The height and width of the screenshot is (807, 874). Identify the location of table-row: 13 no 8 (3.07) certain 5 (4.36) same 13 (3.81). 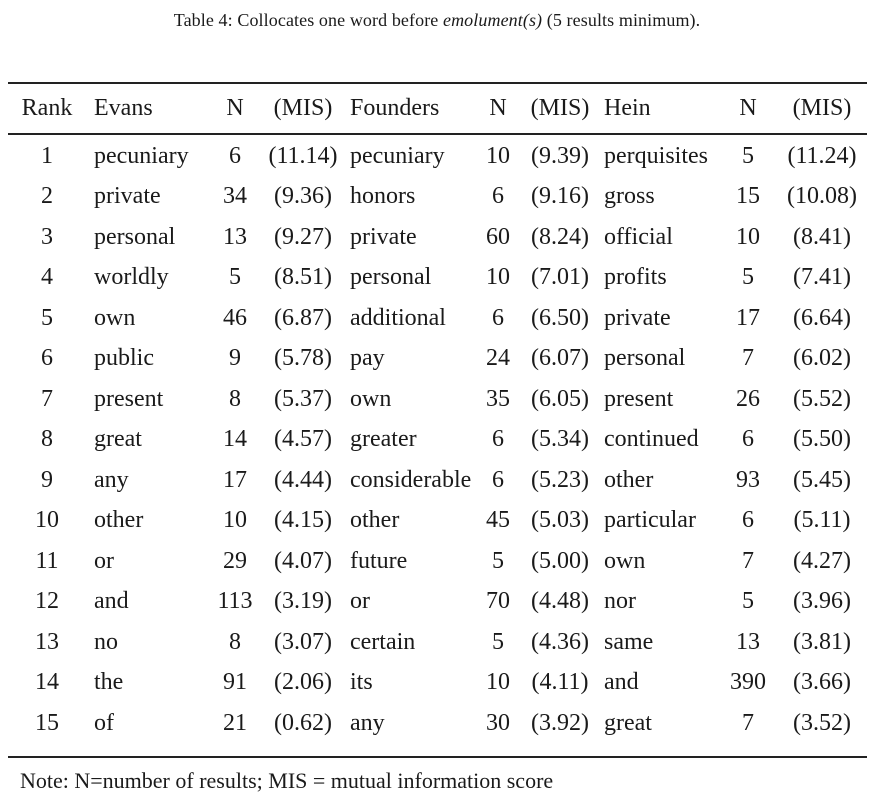
(437, 642).